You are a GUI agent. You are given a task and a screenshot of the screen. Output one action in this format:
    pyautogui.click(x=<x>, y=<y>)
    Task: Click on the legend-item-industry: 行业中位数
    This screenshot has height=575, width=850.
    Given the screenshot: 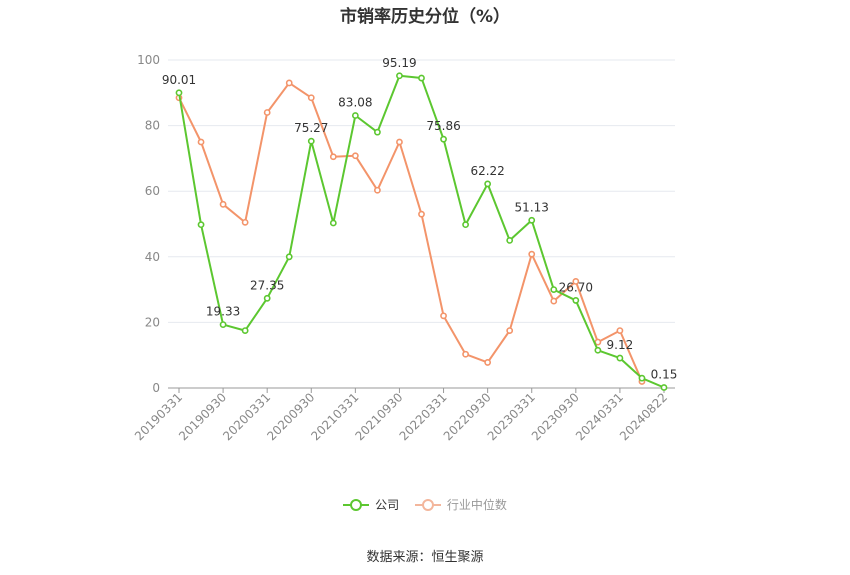 What is the action you would take?
    pyautogui.click(x=460, y=504)
    